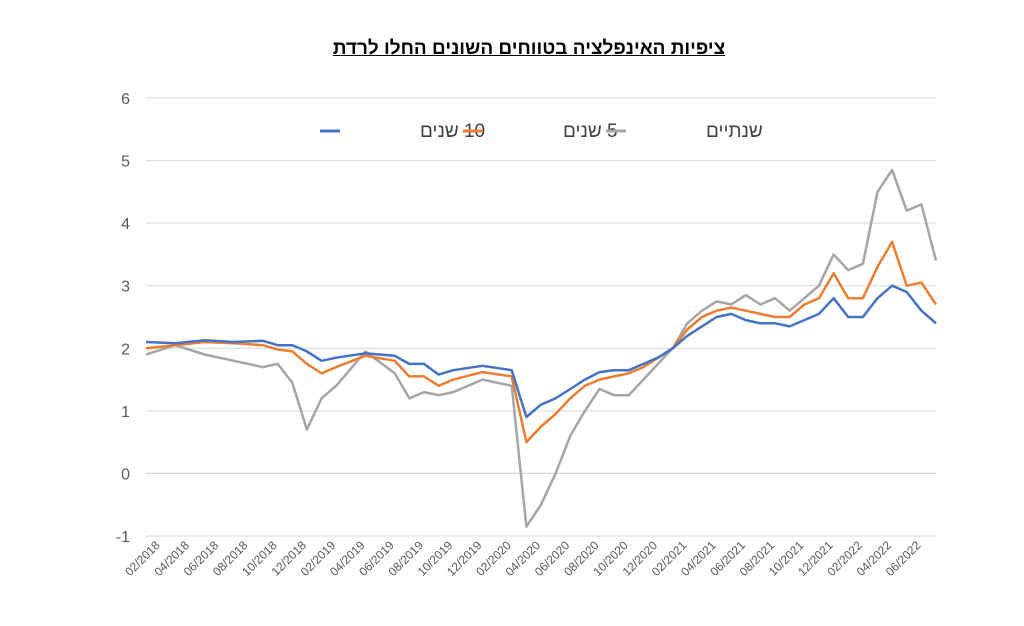 This screenshot has height=626, width=1024. I want to click on y-tick-label: 3, so click(125, 287).